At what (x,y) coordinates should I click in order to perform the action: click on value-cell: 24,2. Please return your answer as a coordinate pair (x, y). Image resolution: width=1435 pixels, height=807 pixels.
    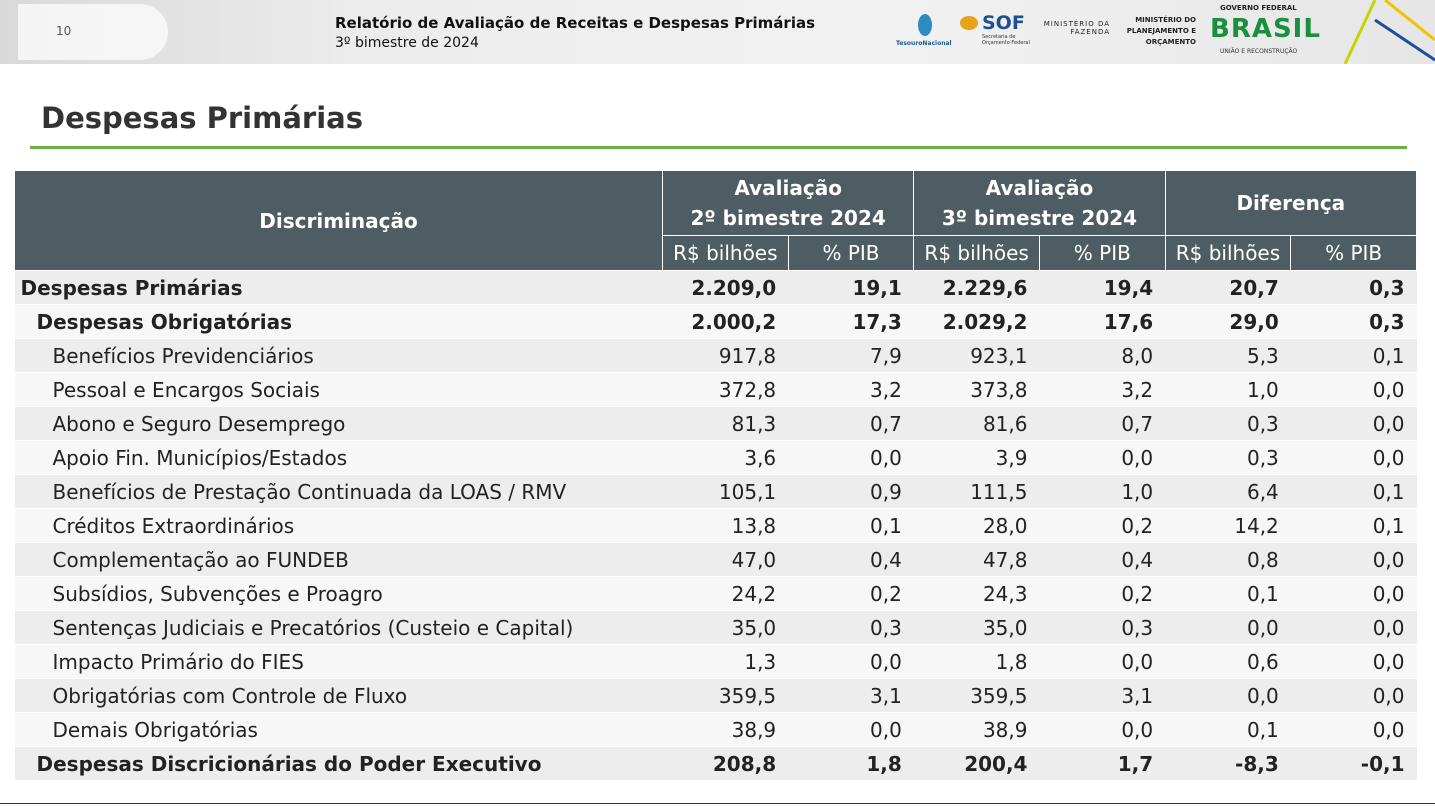
    Looking at the image, I should click on (725, 593).